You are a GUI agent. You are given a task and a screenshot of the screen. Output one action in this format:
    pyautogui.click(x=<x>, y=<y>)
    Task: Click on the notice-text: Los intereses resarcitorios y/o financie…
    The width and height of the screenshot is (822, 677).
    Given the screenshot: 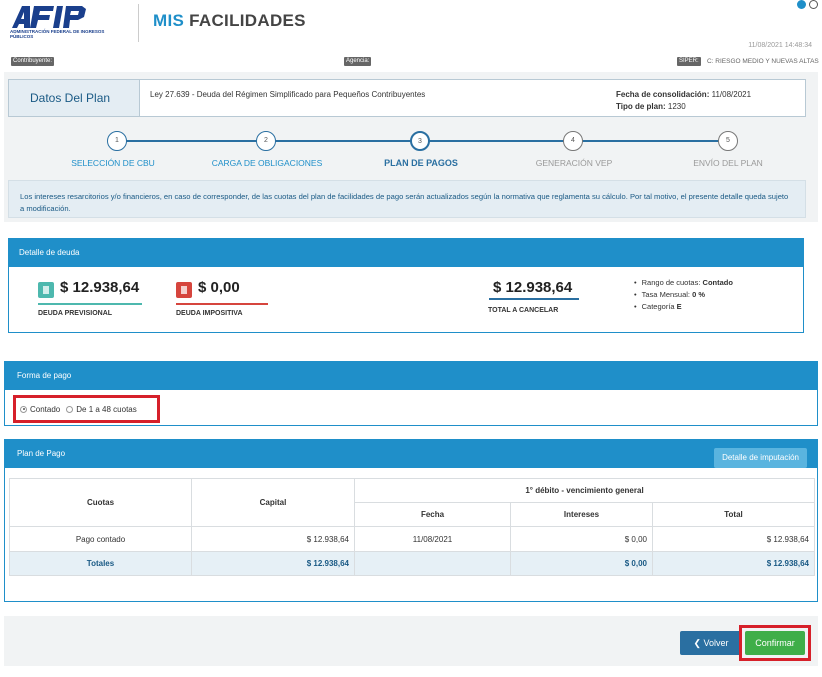 What is the action you would take?
    pyautogui.click(x=407, y=199)
    